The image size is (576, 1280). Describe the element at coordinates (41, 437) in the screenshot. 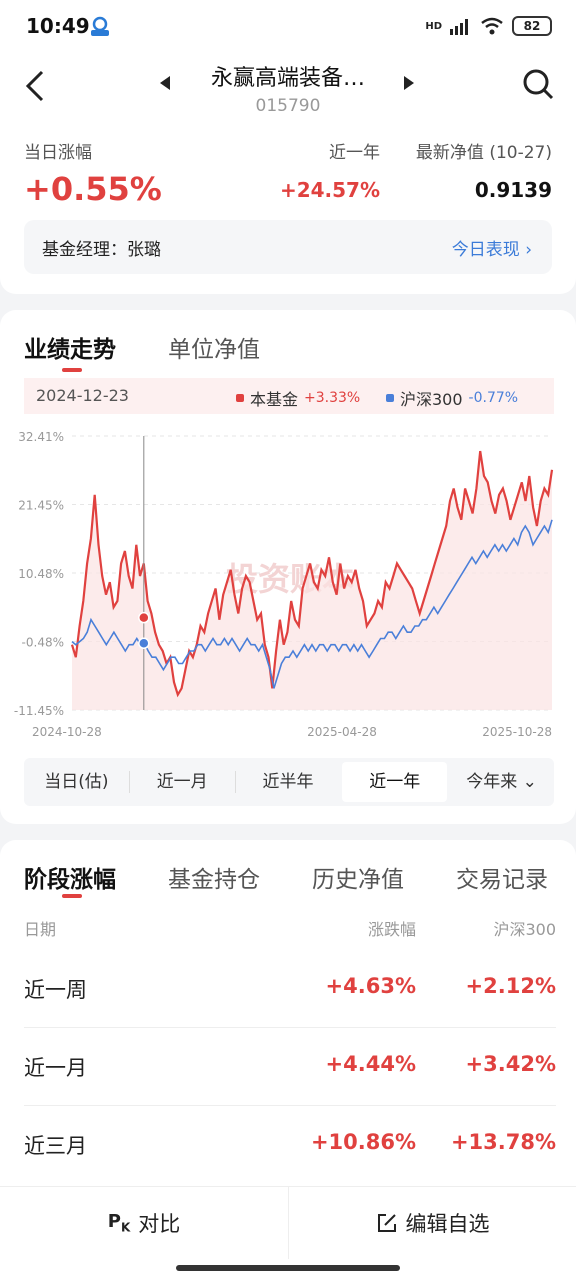

I see `y-tick-label: 32.41%` at that location.